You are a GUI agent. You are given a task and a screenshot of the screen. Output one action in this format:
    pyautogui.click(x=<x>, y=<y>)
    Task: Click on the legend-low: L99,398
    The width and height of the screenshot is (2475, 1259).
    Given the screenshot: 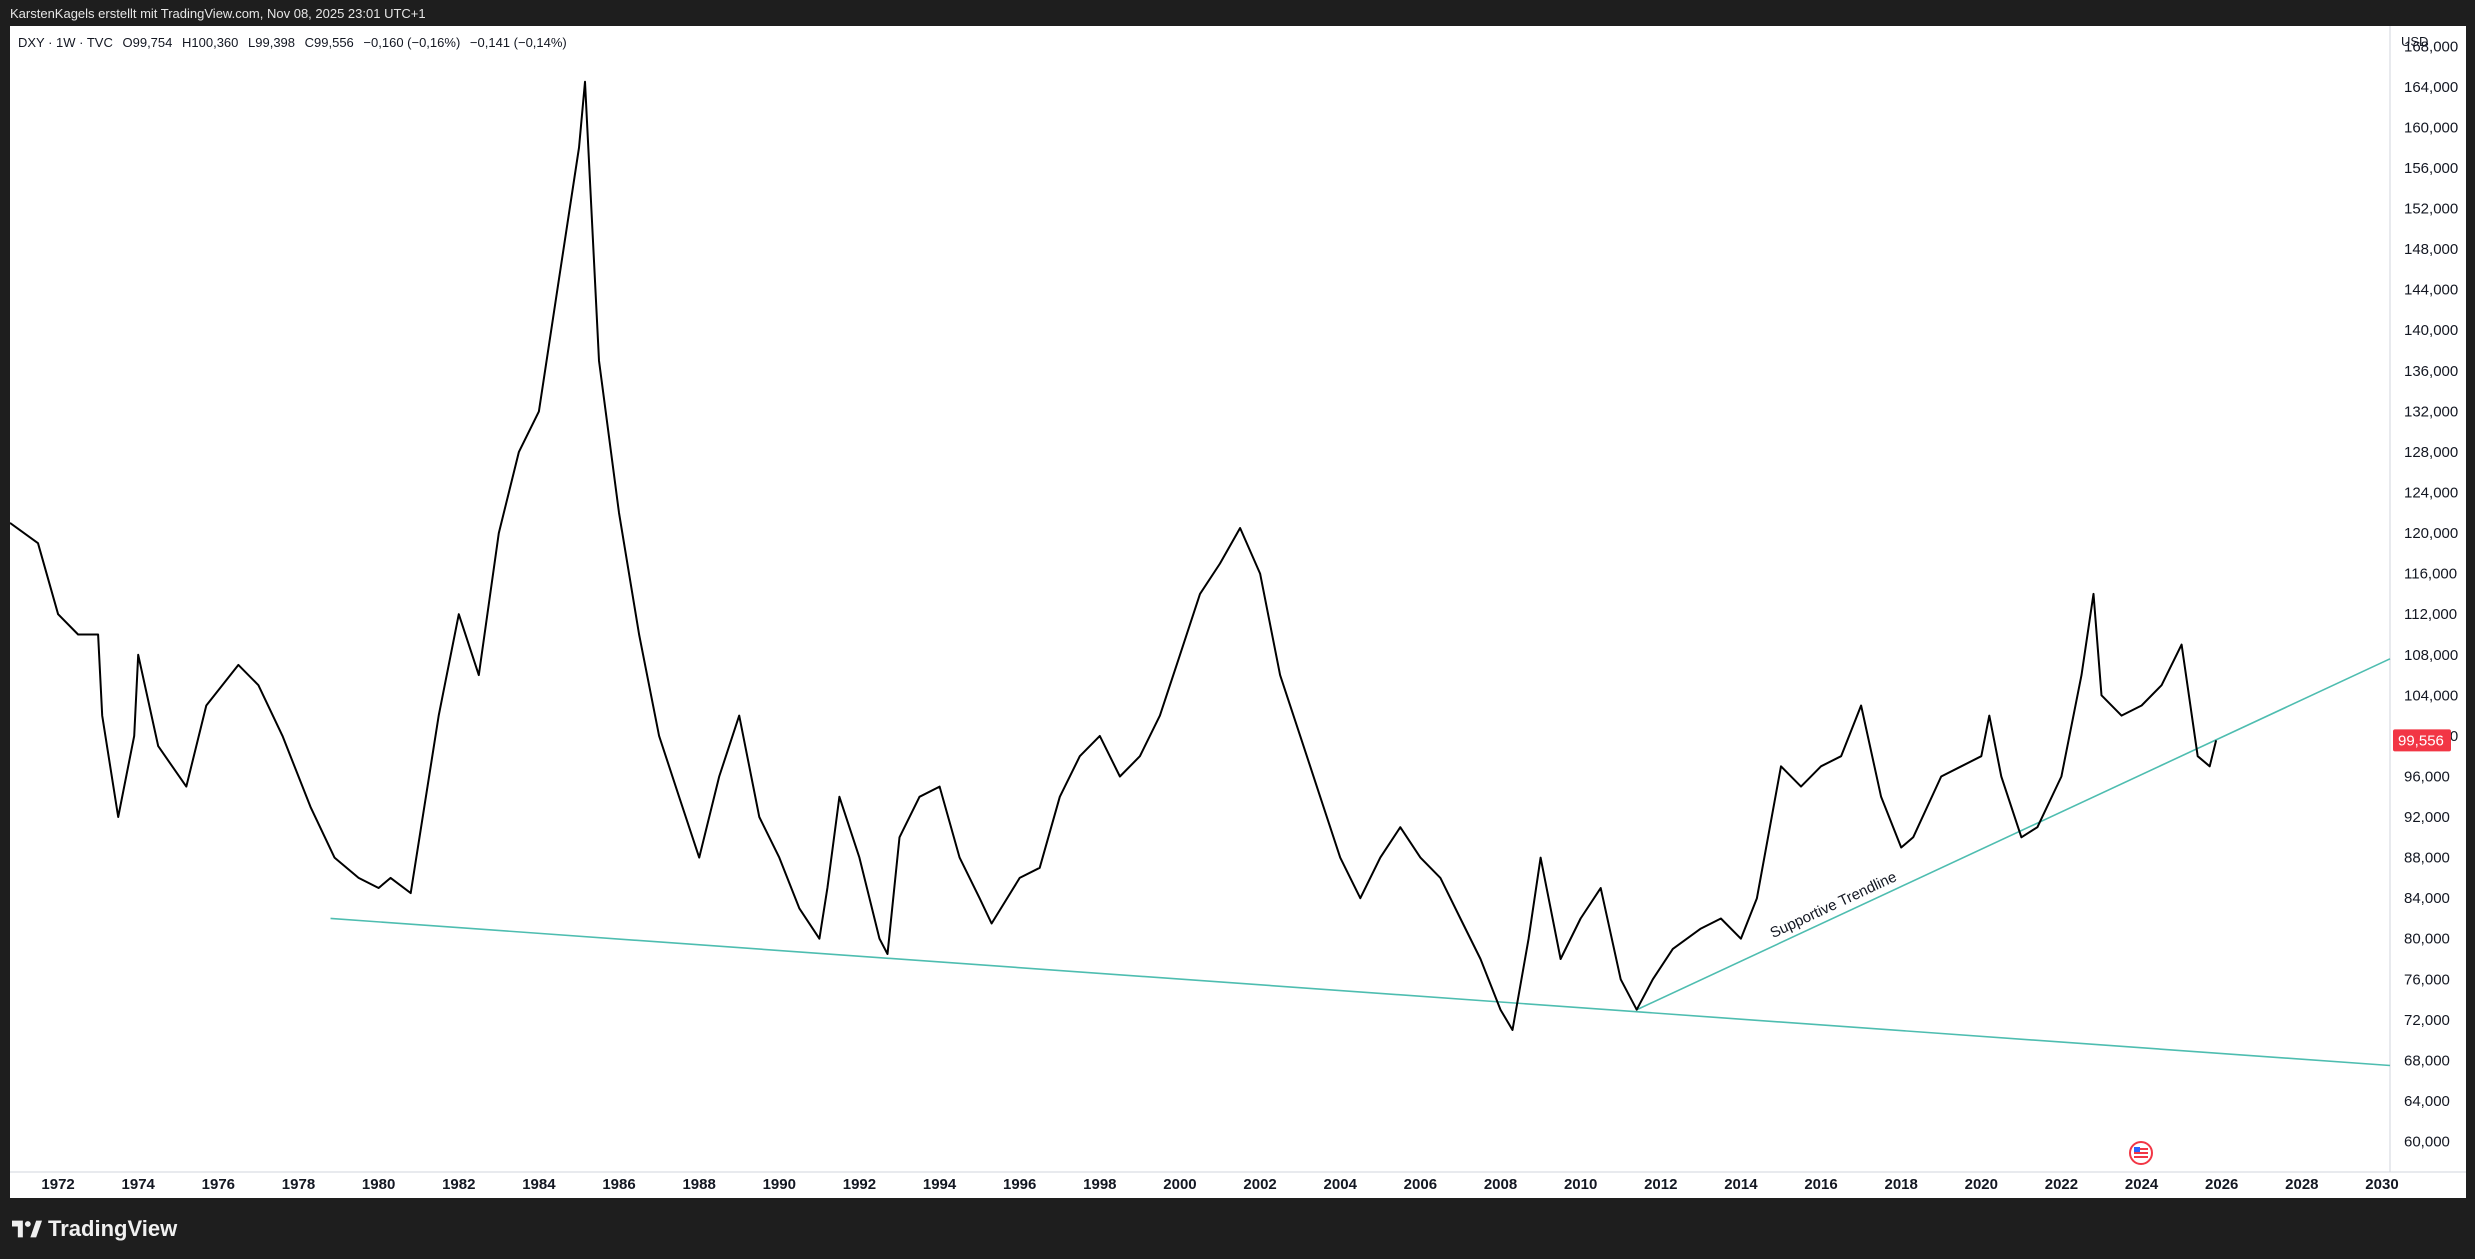 What is the action you would take?
    pyautogui.click(x=272, y=42)
    